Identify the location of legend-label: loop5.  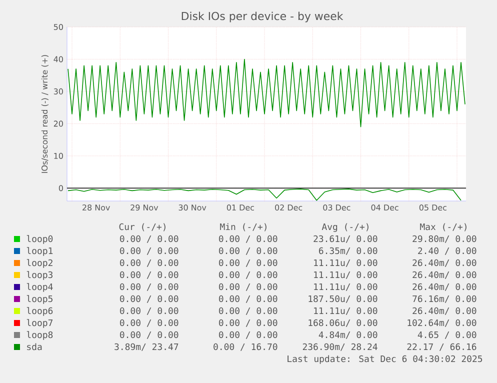
(39, 299).